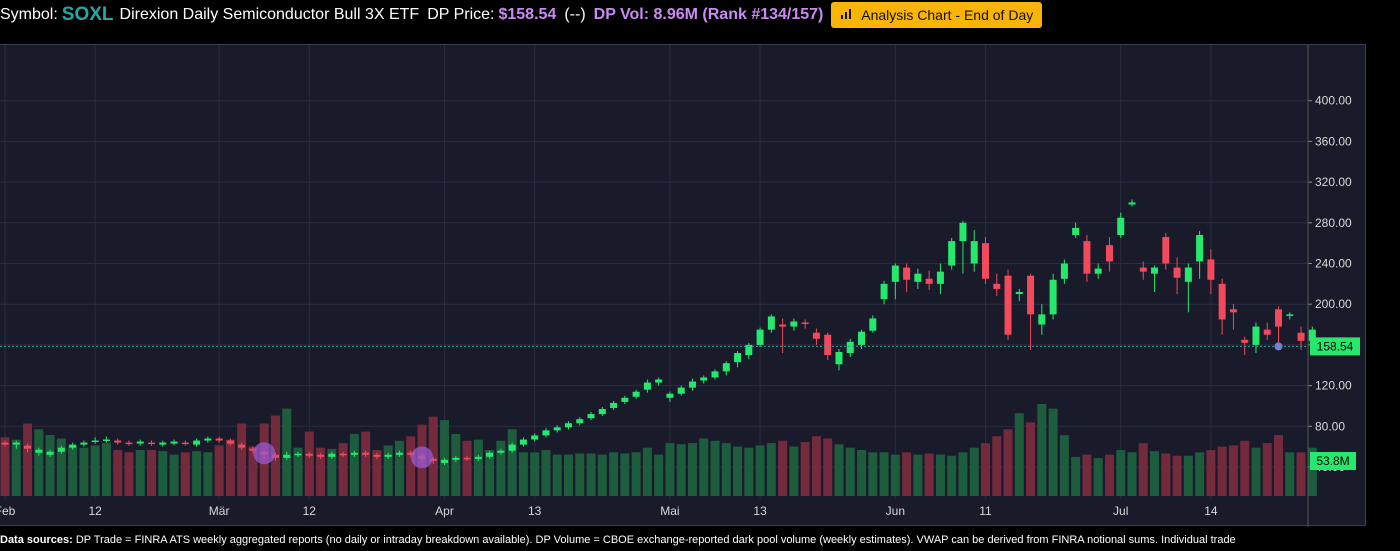  I want to click on last-price-marker, so click(1278, 346).